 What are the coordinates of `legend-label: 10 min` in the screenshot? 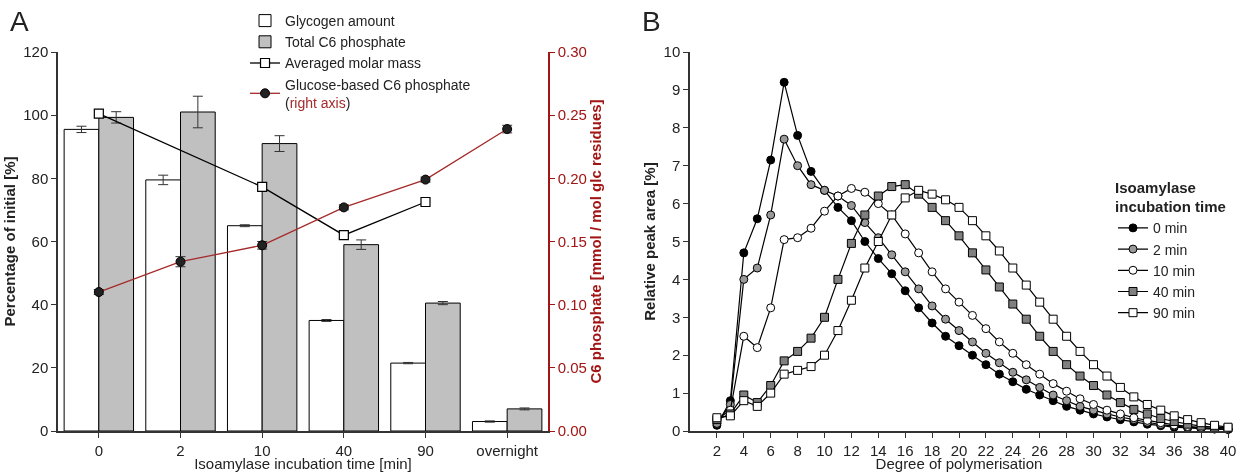 It's located at (1174, 270).